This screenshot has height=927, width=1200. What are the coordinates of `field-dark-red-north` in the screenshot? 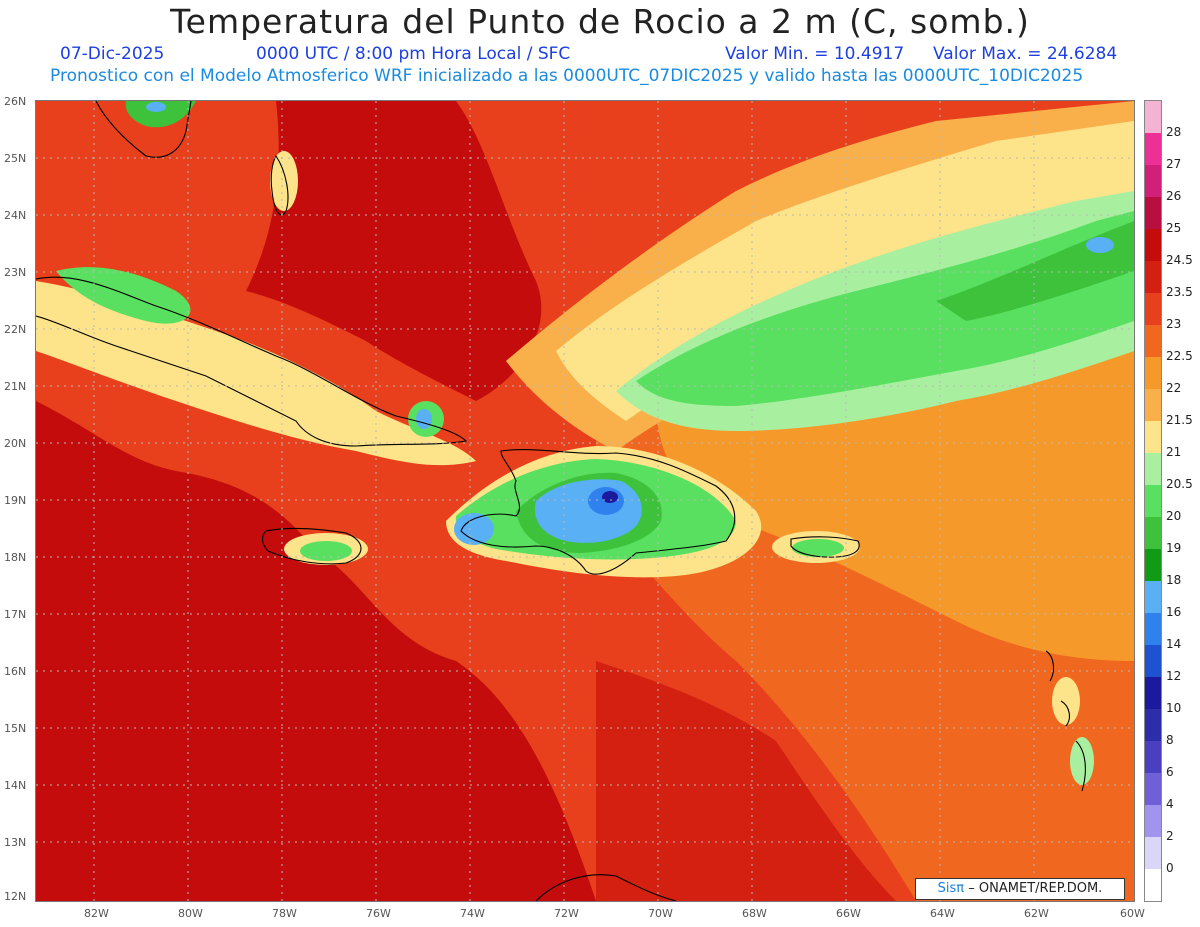 It's located at (394, 251).